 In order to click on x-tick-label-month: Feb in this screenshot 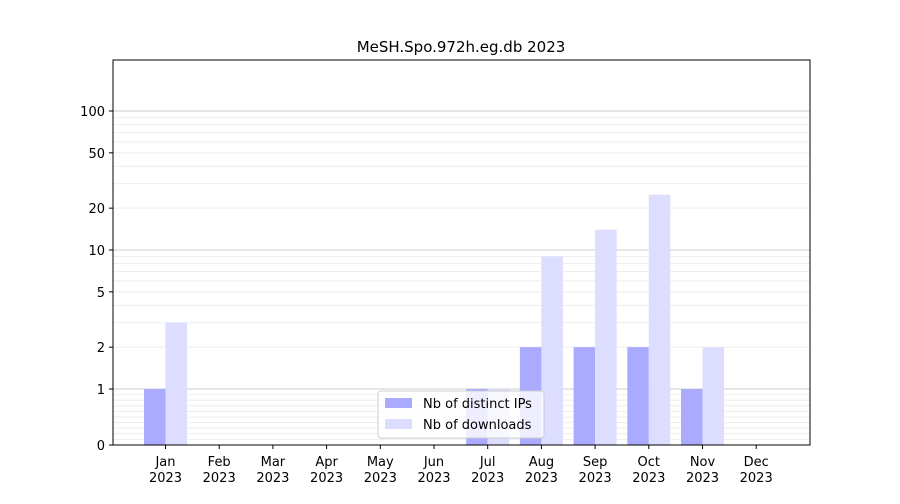, I will do `click(219, 462)`.